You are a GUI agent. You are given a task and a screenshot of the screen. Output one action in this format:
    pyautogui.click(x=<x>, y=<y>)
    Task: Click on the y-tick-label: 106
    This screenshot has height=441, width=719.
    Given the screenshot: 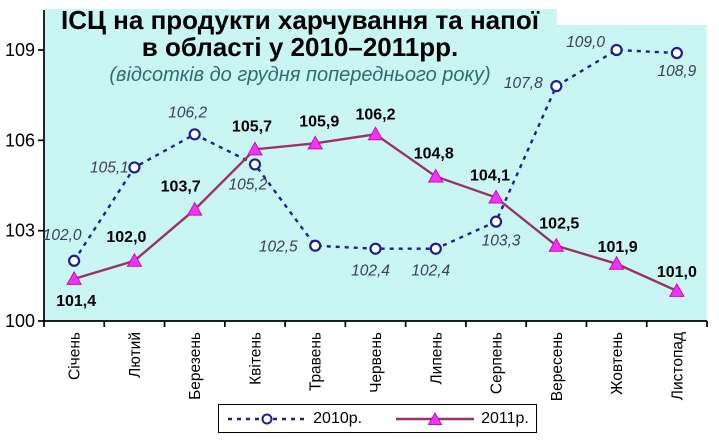 What is the action you would take?
    pyautogui.click(x=20, y=140)
    